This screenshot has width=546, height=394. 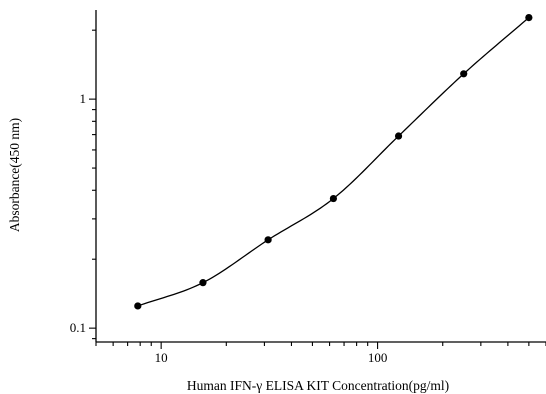 What do you see at coordinates (378, 357) in the screenshot?
I see `x-tick-label: 100` at bounding box center [378, 357].